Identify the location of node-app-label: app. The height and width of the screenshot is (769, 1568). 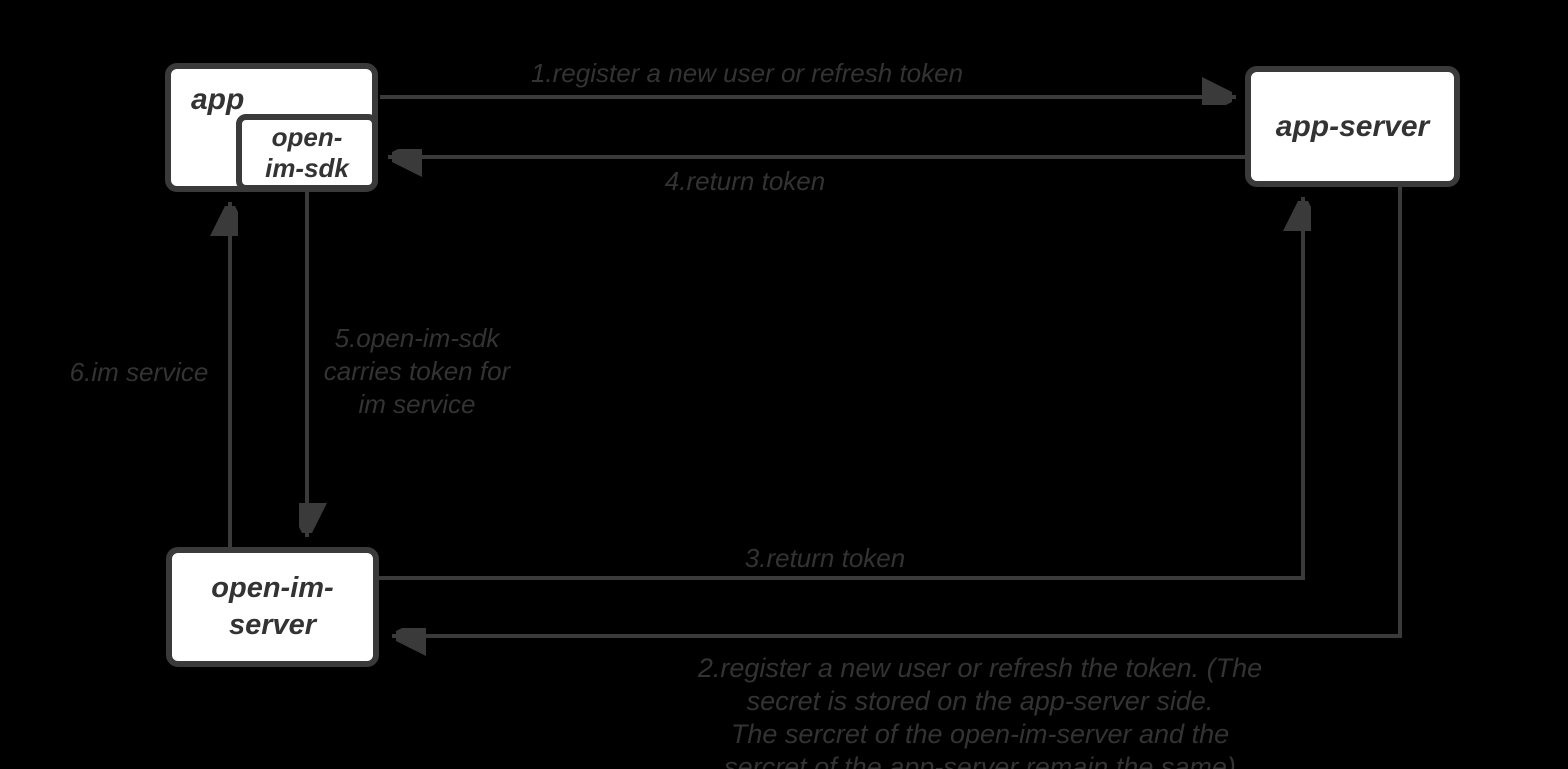
(218, 99).